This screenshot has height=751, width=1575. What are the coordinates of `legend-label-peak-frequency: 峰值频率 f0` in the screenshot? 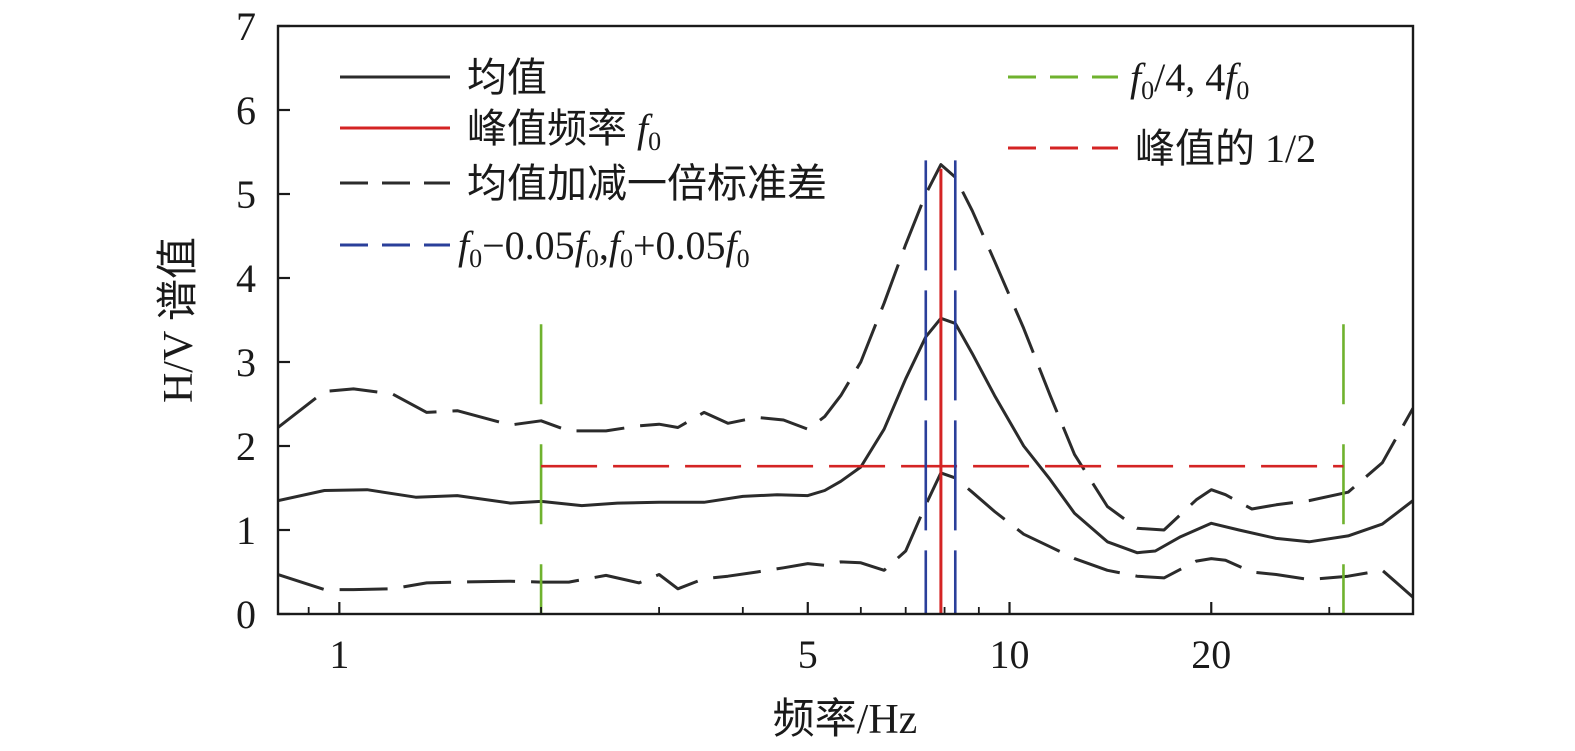 It's located at (564, 131).